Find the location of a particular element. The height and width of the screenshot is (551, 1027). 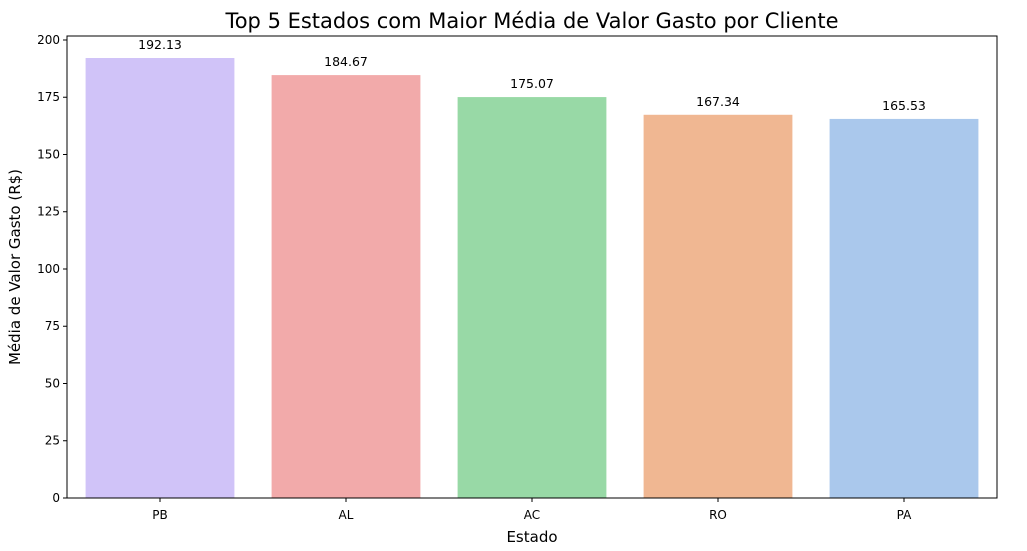

y-tick-label-0: 0 is located at coordinates (56, 498).